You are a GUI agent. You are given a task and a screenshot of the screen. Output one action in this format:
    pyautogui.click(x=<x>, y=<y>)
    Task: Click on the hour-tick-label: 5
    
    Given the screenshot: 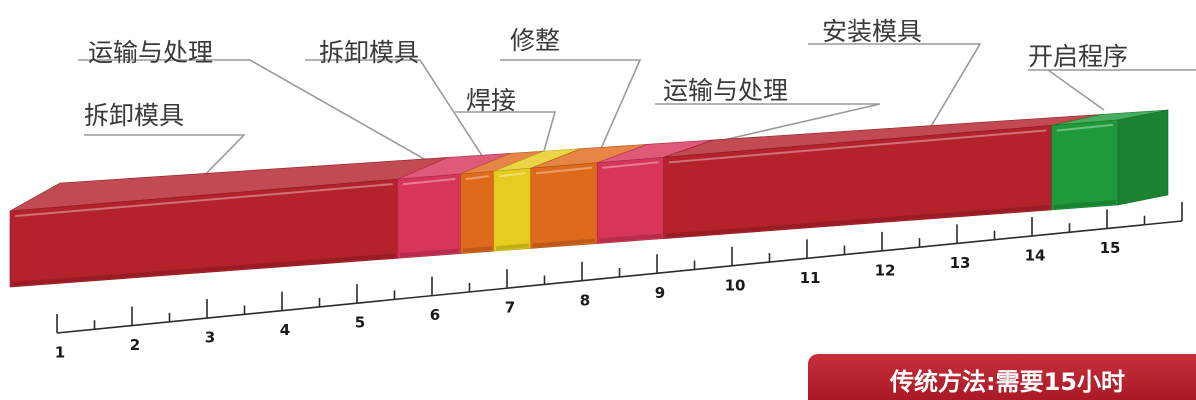 What is the action you would take?
    pyautogui.click(x=360, y=323)
    